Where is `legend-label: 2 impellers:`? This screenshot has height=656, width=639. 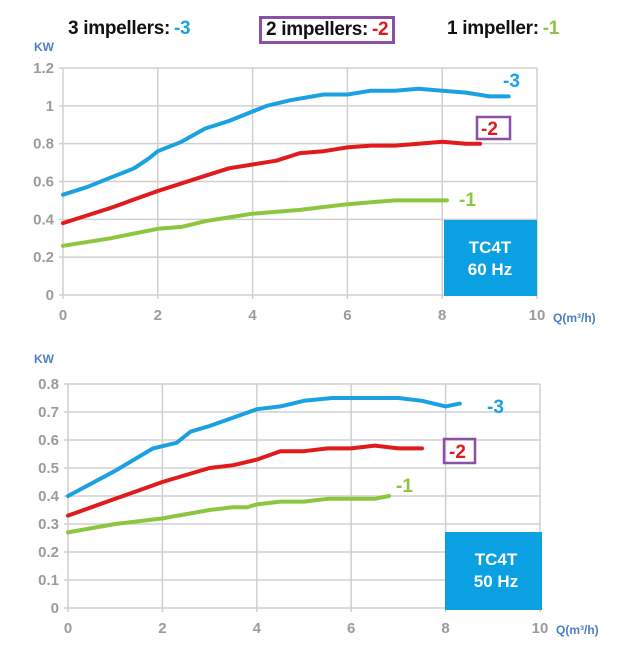 legend-label: 2 impellers: is located at coordinates (317, 29).